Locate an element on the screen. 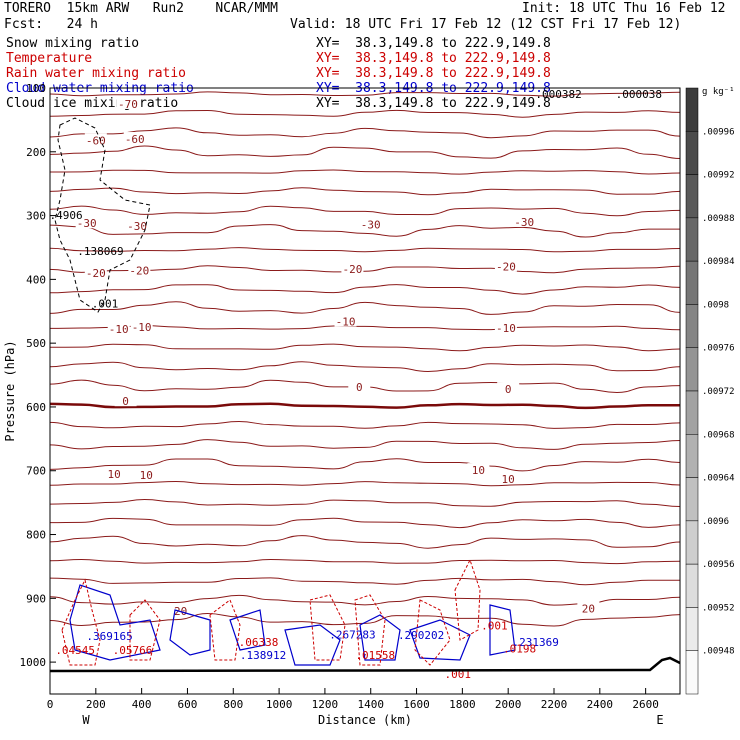 This screenshot has height=740, width=740. rain-label: .0198 is located at coordinates (519, 649).